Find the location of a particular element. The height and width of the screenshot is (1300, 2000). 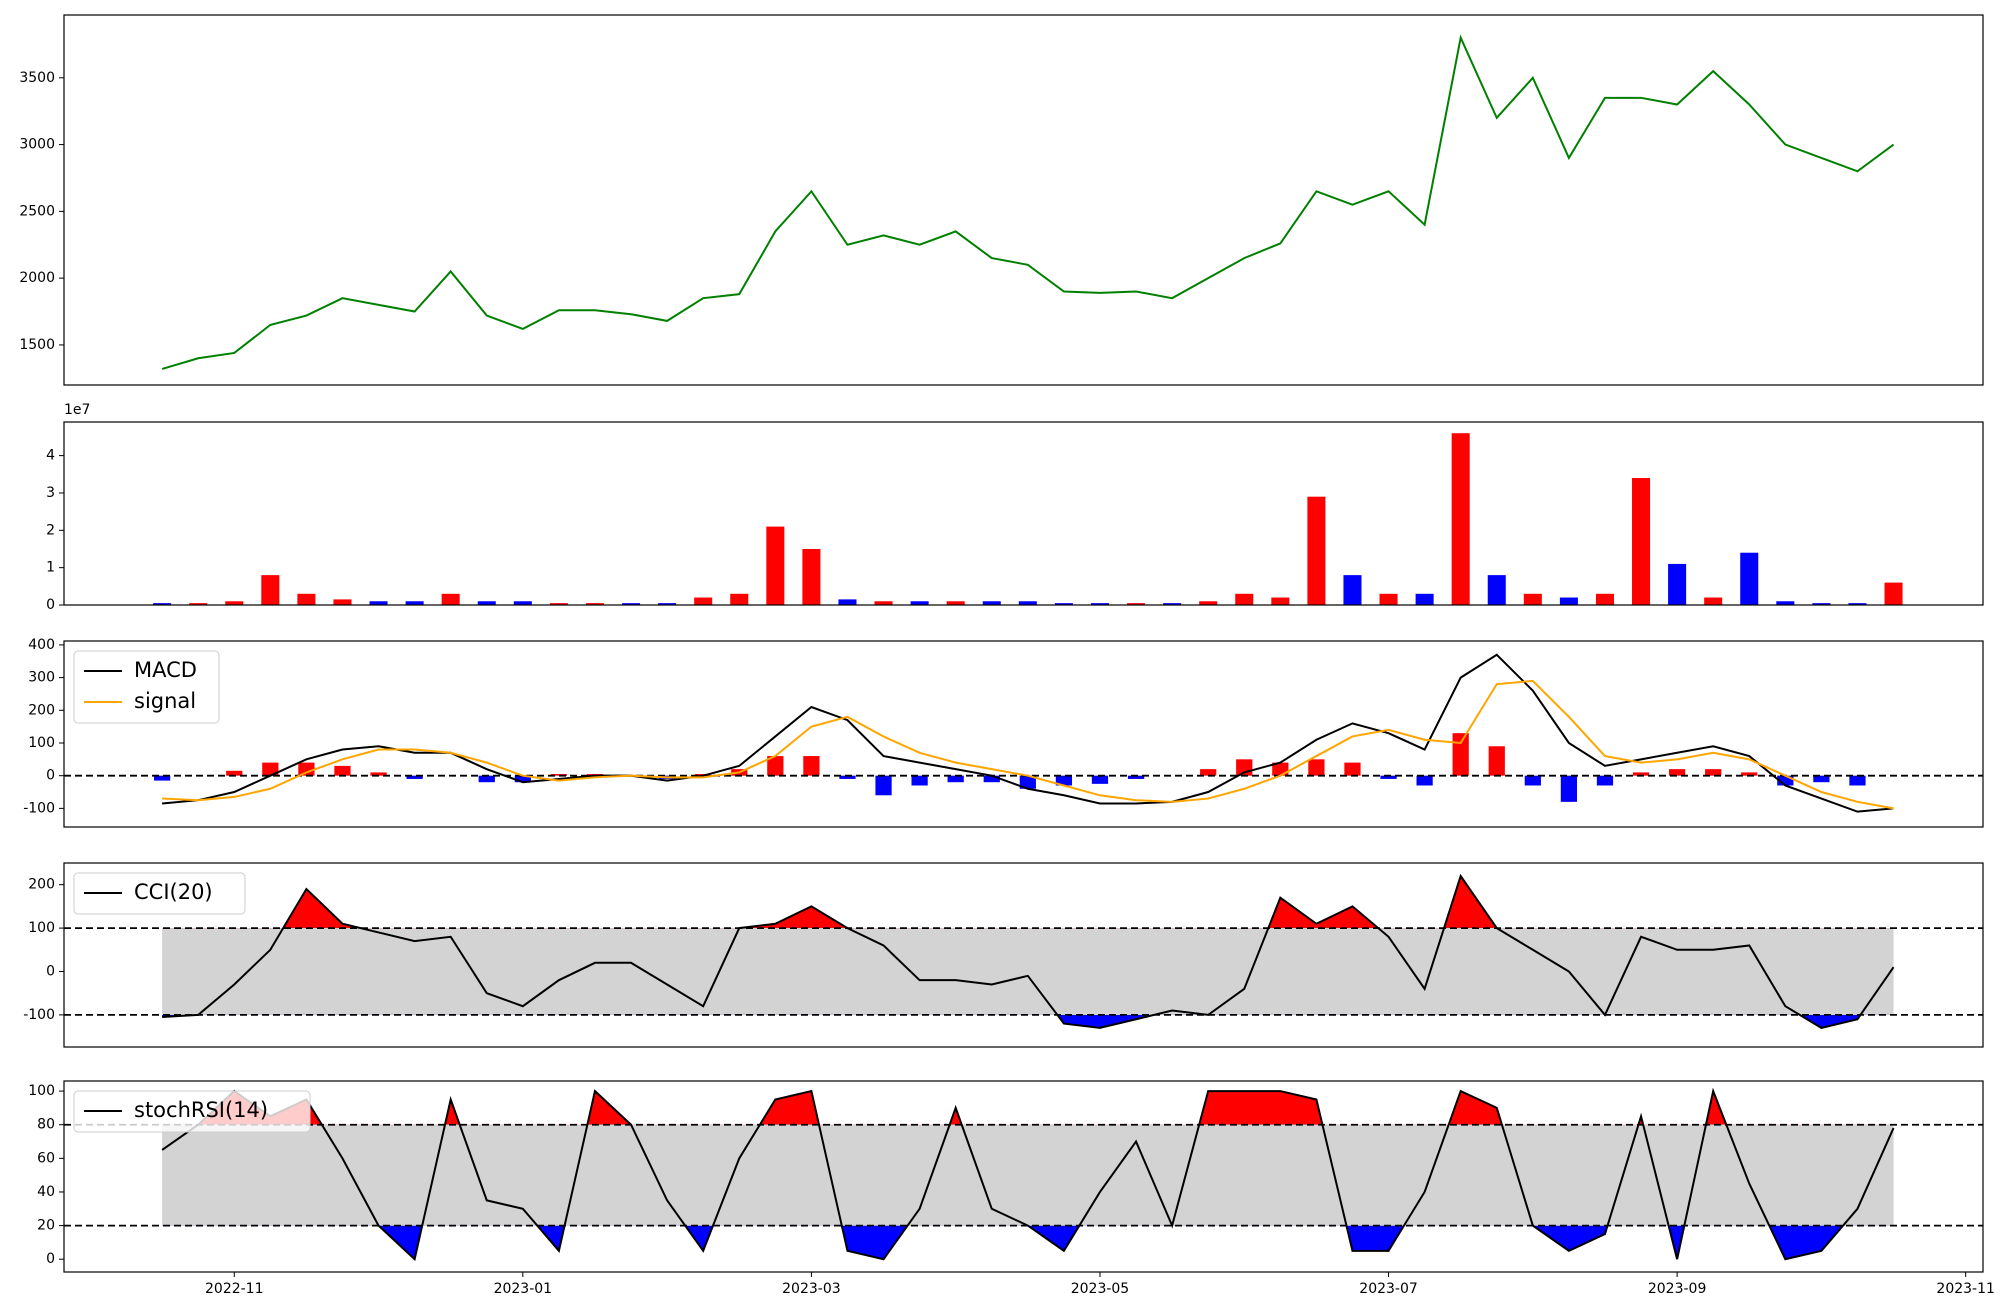

legend-label: signal is located at coordinates (165, 701).